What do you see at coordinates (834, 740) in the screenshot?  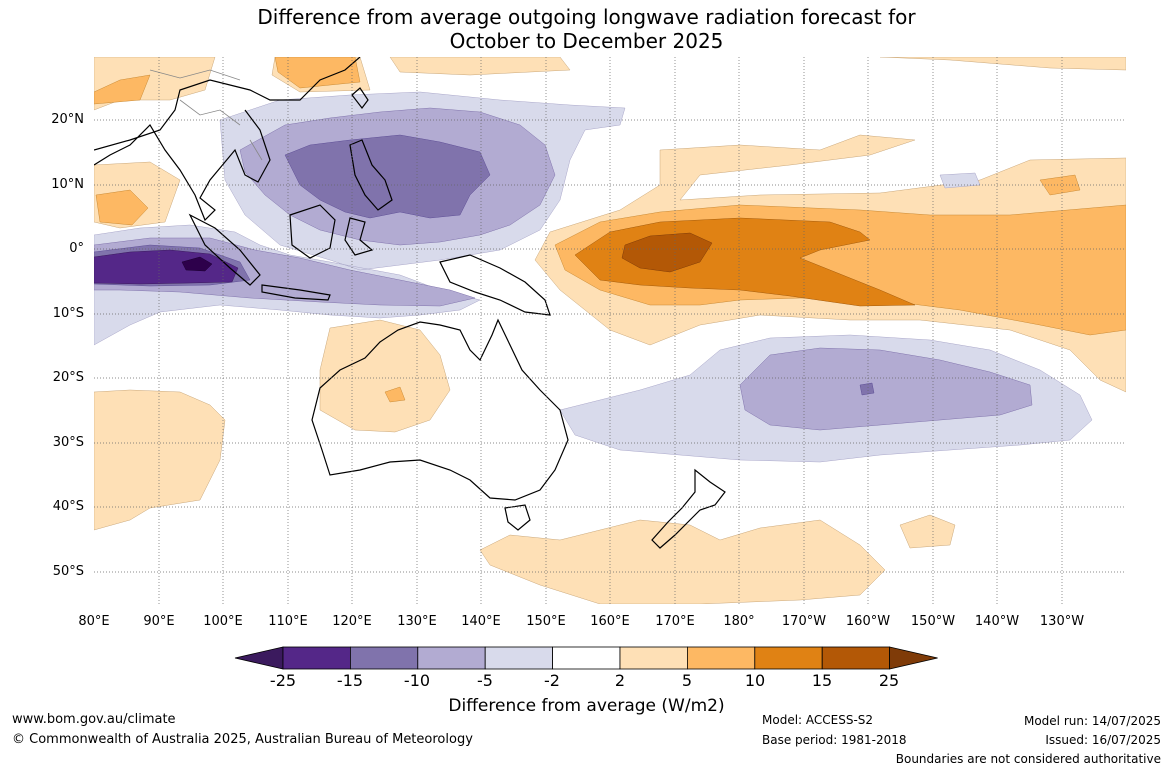 I see `base-period-text: Base period: 1981-2018` at bounding box center [834, 740].